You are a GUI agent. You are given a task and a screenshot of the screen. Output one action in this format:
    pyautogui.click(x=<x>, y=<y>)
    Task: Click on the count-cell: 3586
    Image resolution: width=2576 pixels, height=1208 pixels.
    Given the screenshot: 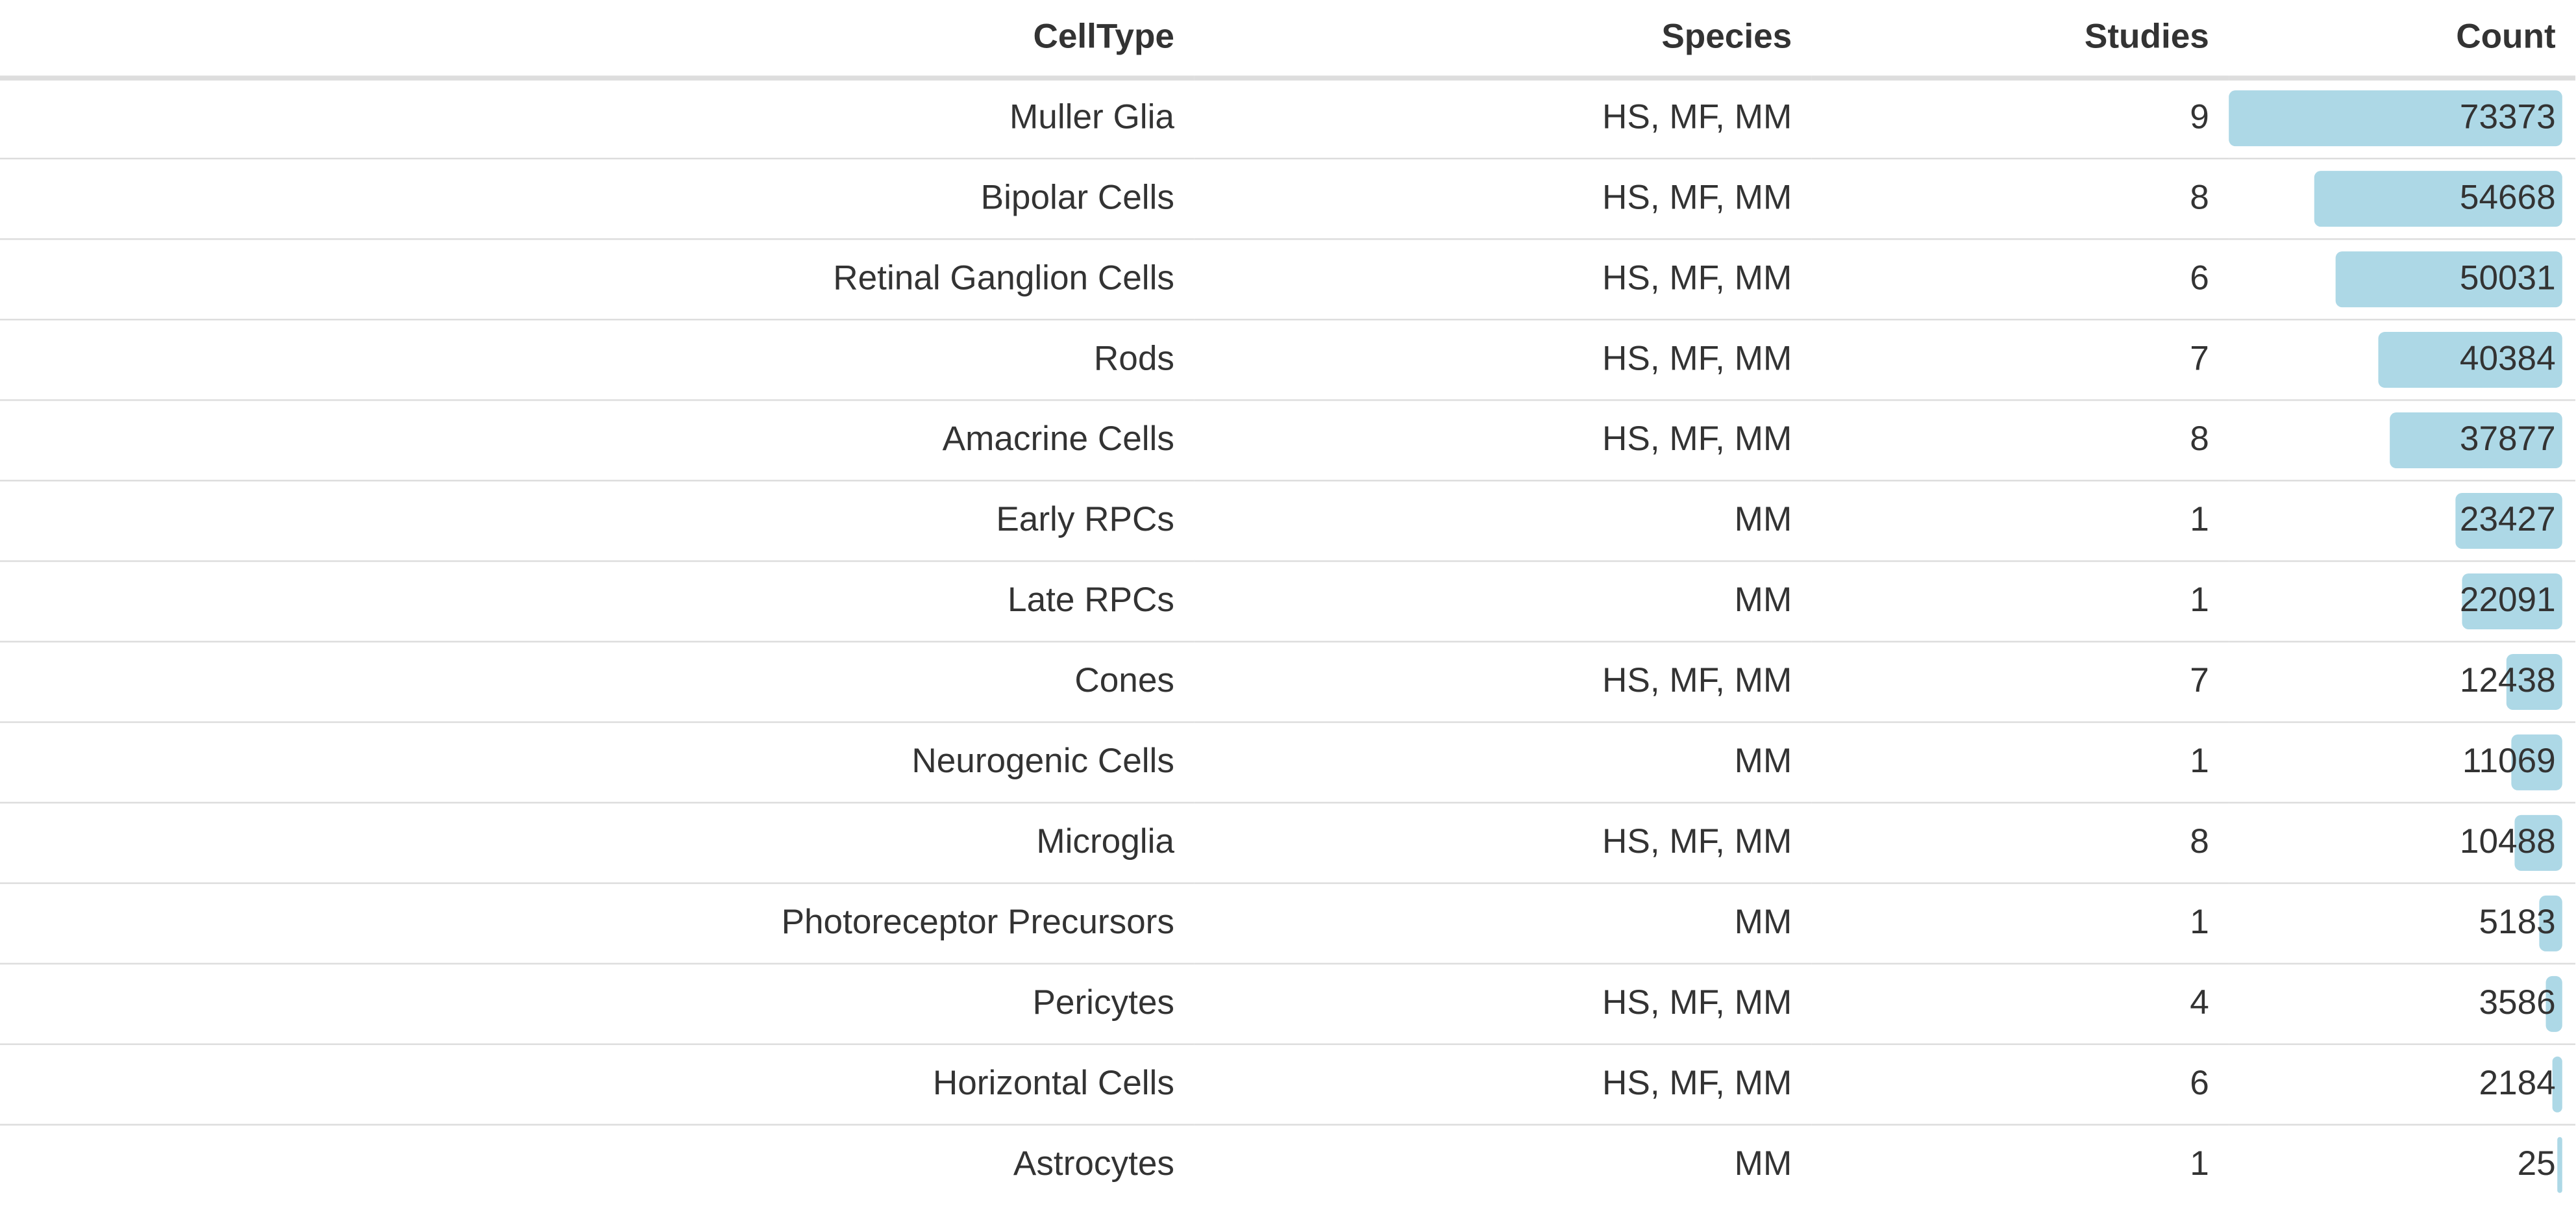 What is the action you would take?
    pyautogui.click(x=2402, y=1003)
    